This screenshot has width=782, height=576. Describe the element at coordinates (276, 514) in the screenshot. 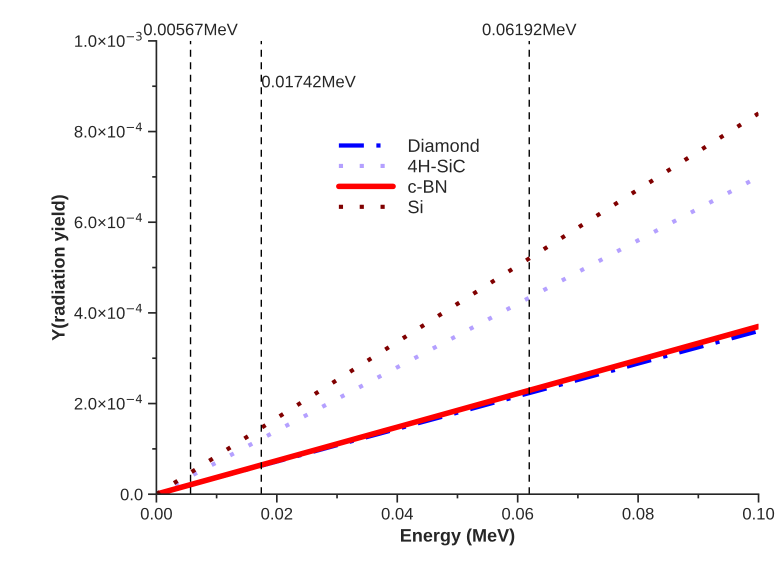

I see `x-tick-label: 0.02` at that location.